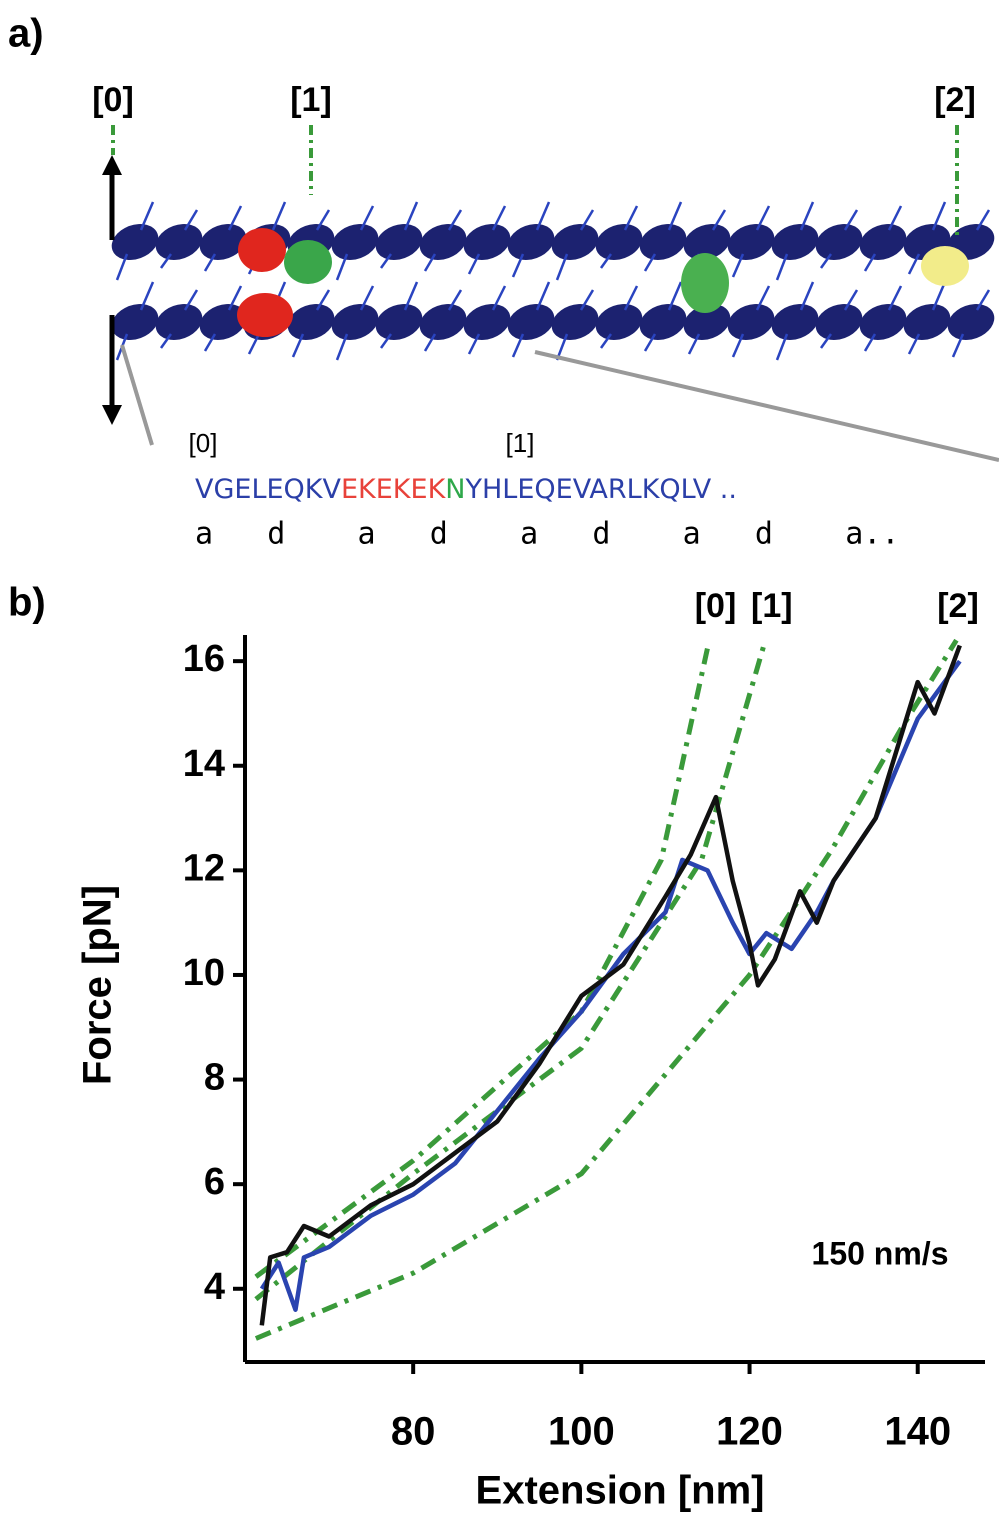 This screenshot has height=1519, width=999. What do you see at coordinates (268, 489) in the screenshot?
I see `sequence-segment: VGELEQKV` at bounding box center [268, 489].